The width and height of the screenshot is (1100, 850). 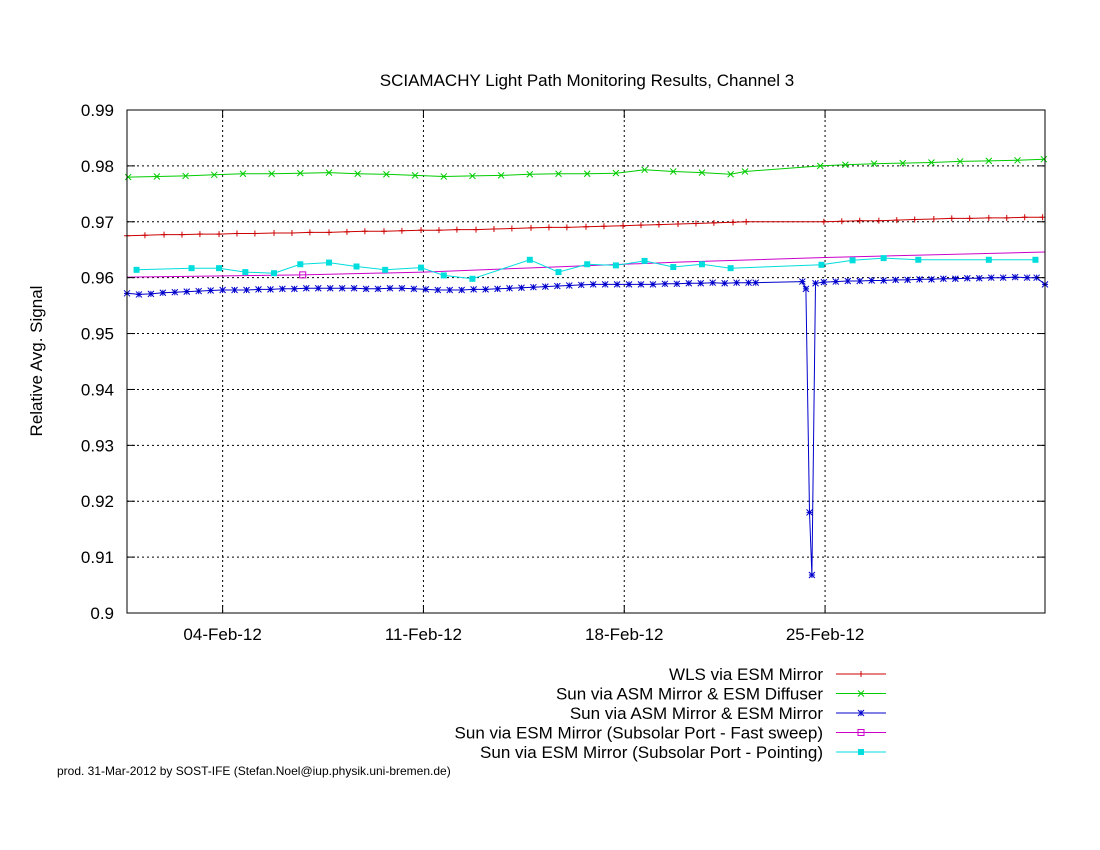 I want to click on series-line, so click(x=586, y=168).